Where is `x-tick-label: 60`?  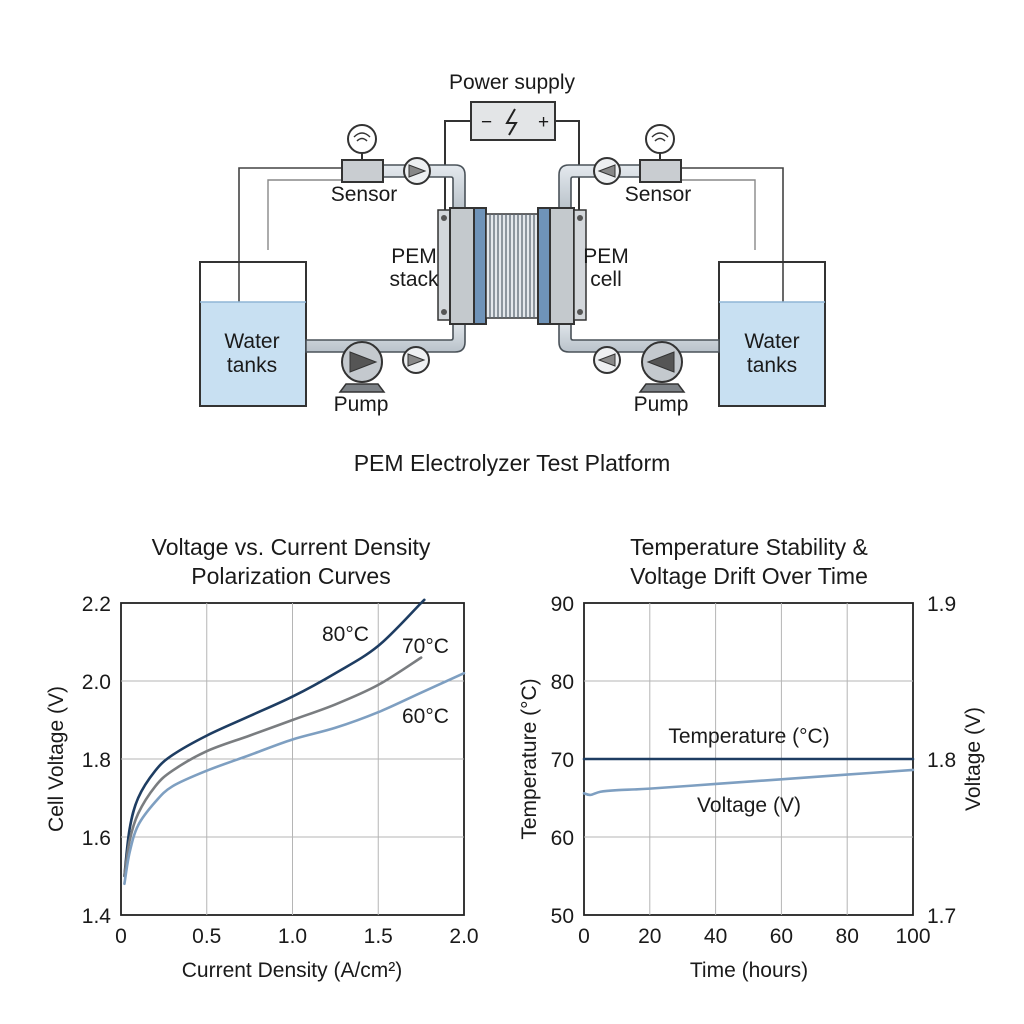
x-tick-label: 60 is located at coordinates (781, 936).